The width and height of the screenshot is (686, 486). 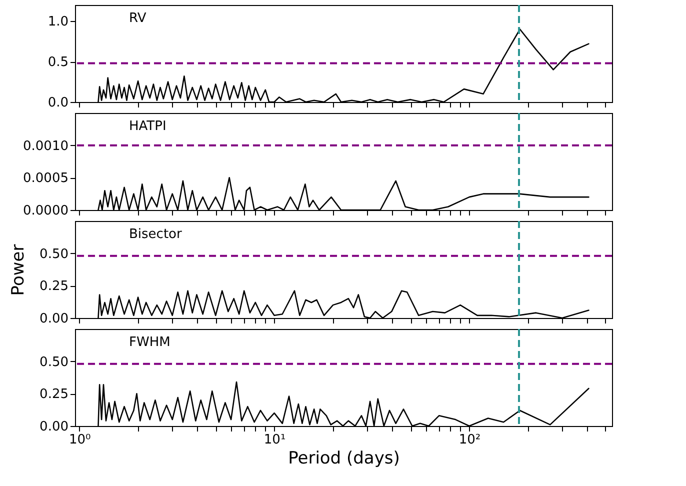 What do you see at coordinates (58, 103) in the screenshot?
I see `y-tick-label: 0.0` at bounding box center [58, 103].